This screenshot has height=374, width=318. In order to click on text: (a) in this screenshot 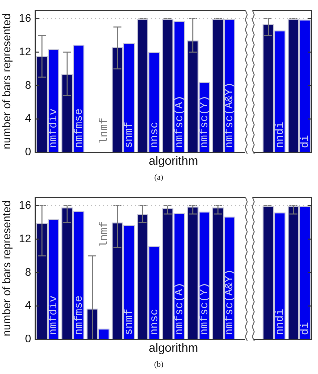, I will do `click(159, 177)`.